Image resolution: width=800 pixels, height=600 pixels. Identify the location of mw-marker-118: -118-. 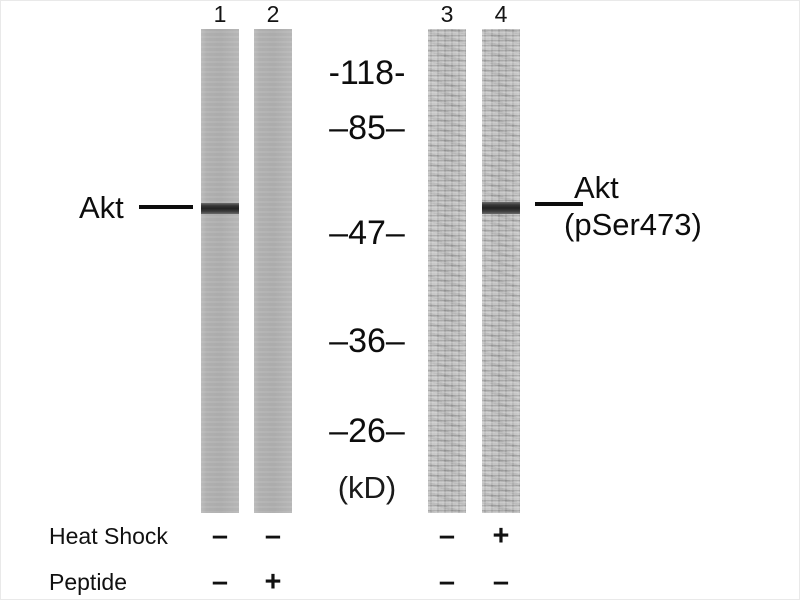
(367, 73).